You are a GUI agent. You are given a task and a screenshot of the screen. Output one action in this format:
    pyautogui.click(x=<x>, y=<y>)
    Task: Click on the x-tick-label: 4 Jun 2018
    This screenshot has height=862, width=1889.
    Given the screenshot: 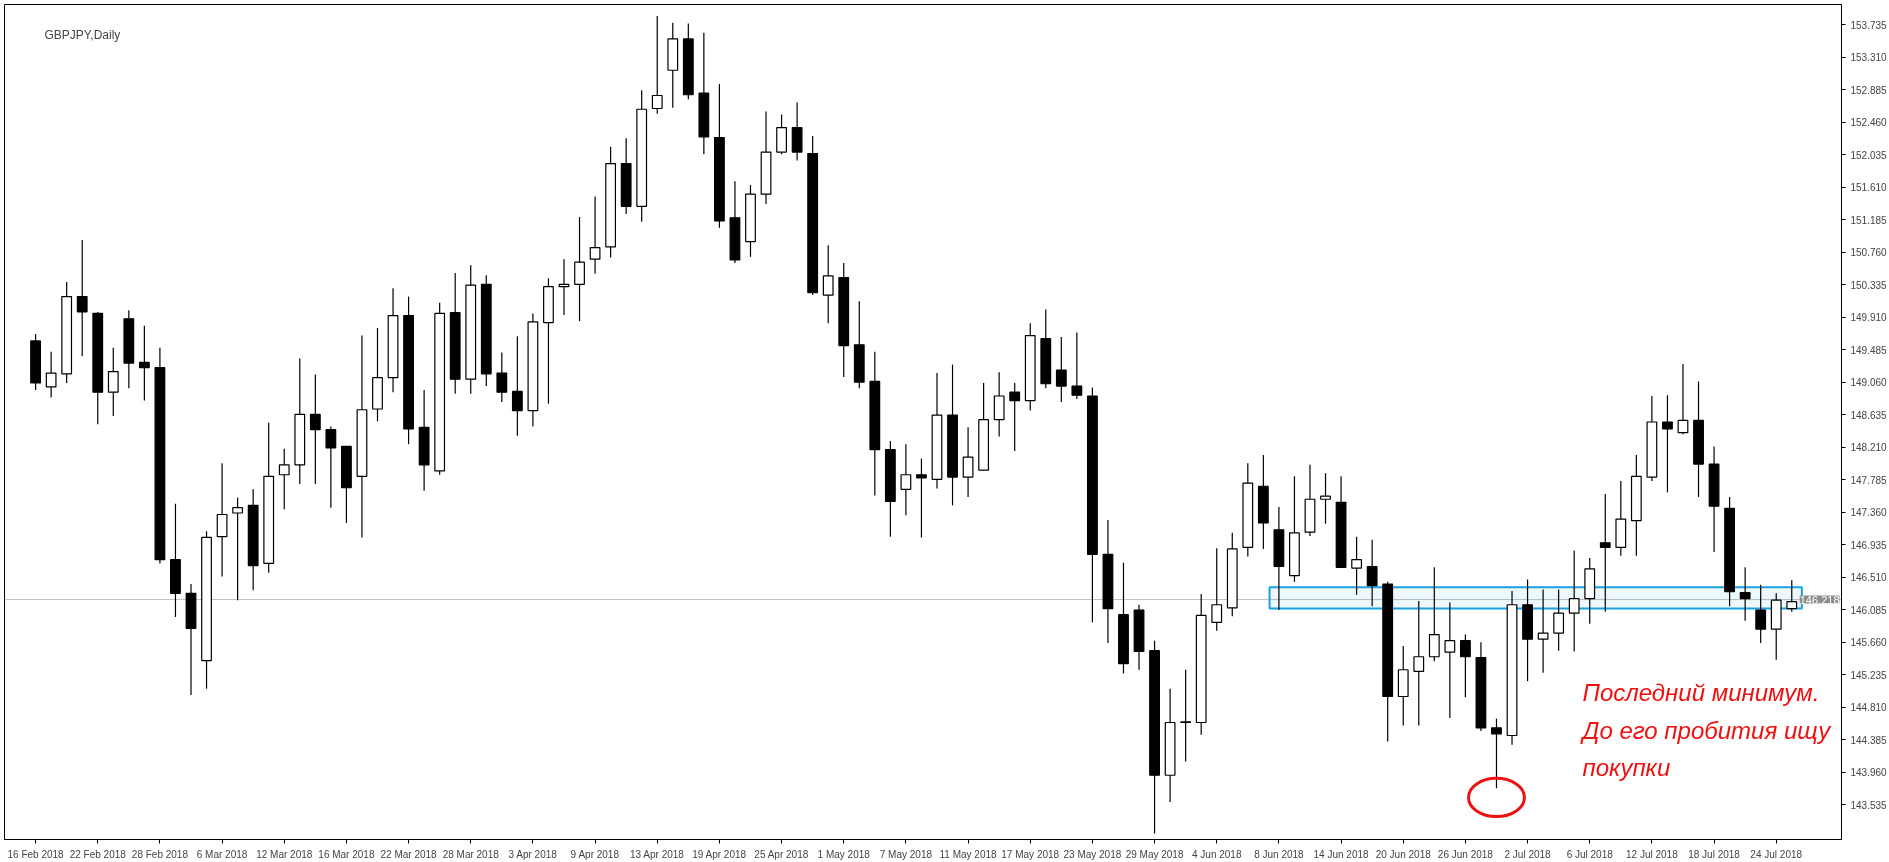 What is the action you would take?
    pyautogui.click(x=1216, y=854)
    